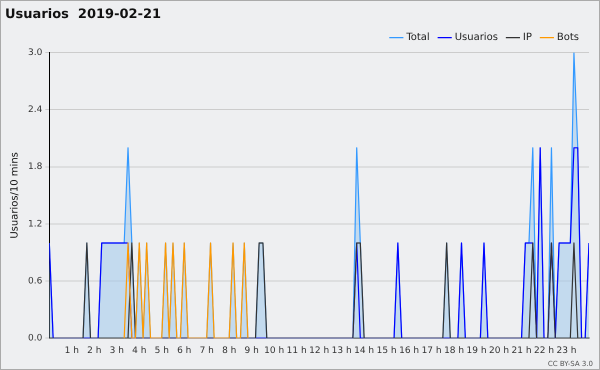  I want to click on x-tick-label: 23 h, so click(566, 351).